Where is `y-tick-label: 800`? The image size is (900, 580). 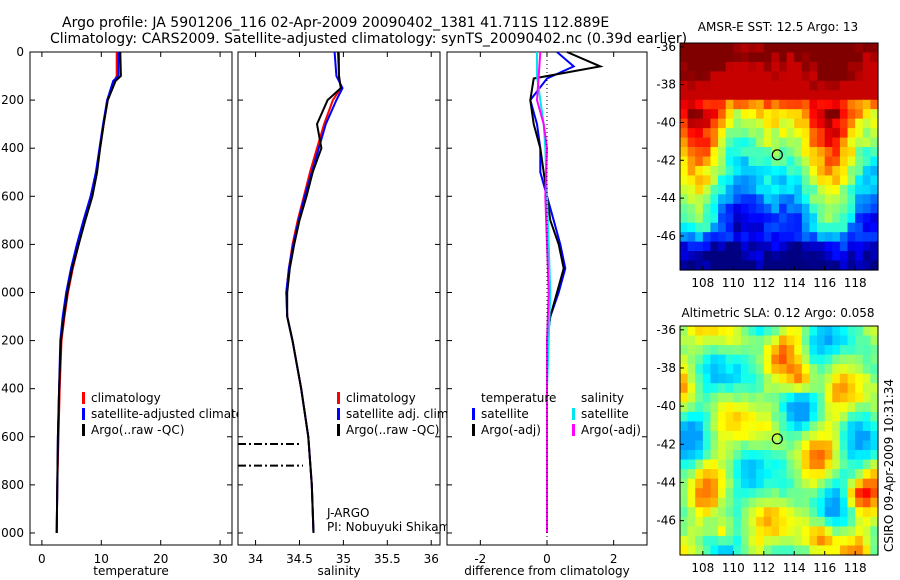
y-tick-label: 800 is located at coordinates (12, 244).